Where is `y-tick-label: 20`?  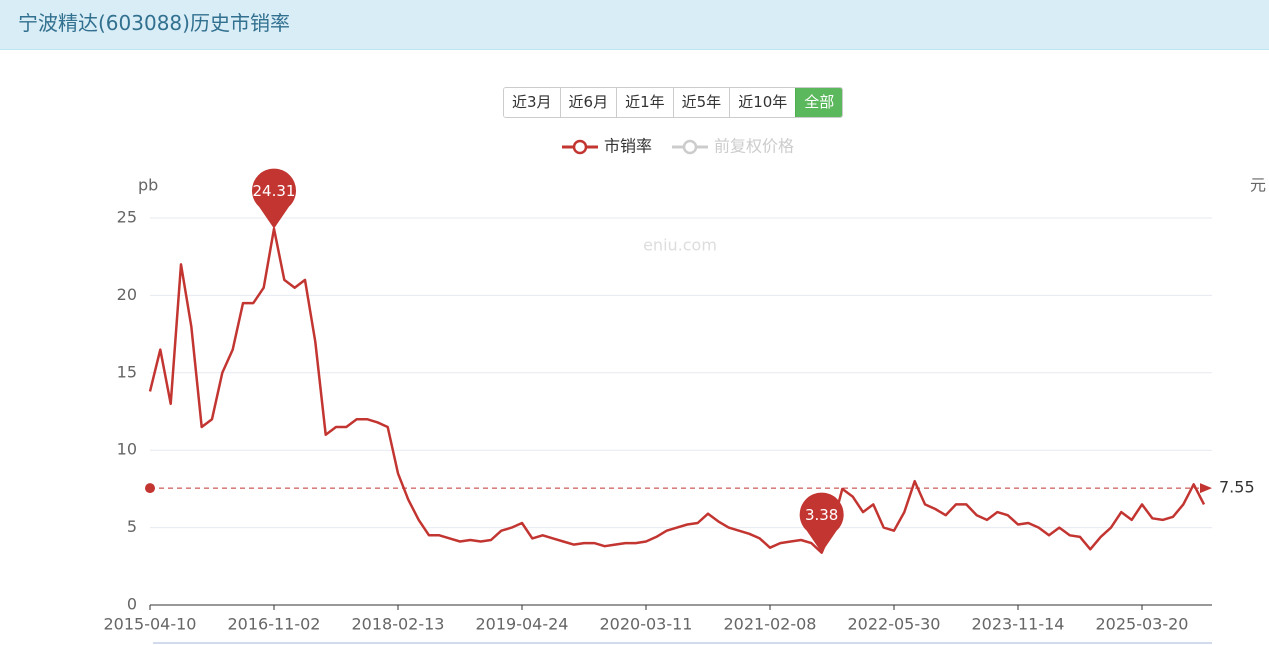
y-tick-label: 20 is located at coordinates (127, 294).